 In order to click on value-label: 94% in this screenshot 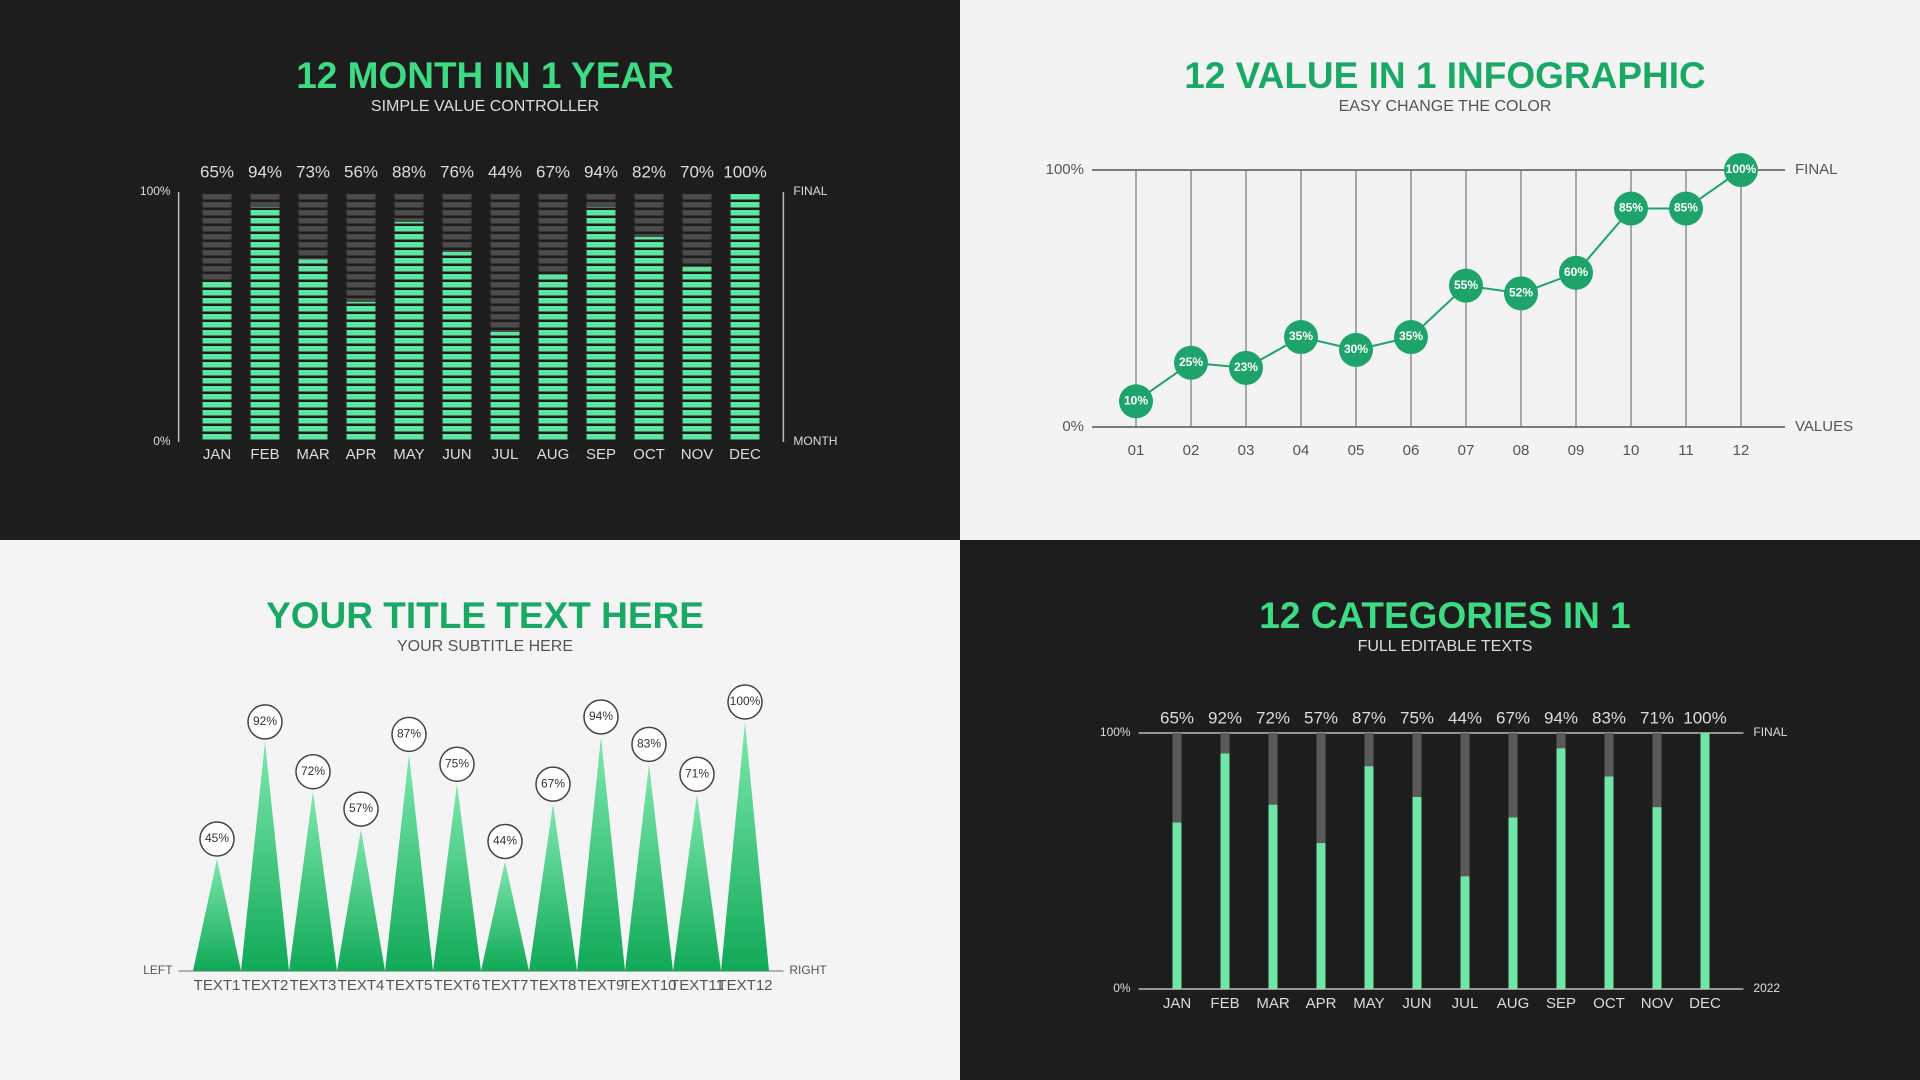, I will do `click(1561, 717)`.